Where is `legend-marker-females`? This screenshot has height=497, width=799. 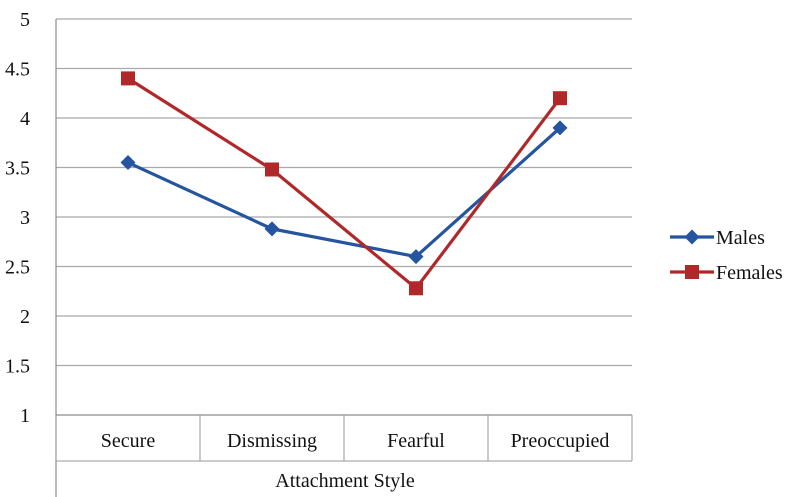 legend-marker-females is located at coordinates (692, 272).